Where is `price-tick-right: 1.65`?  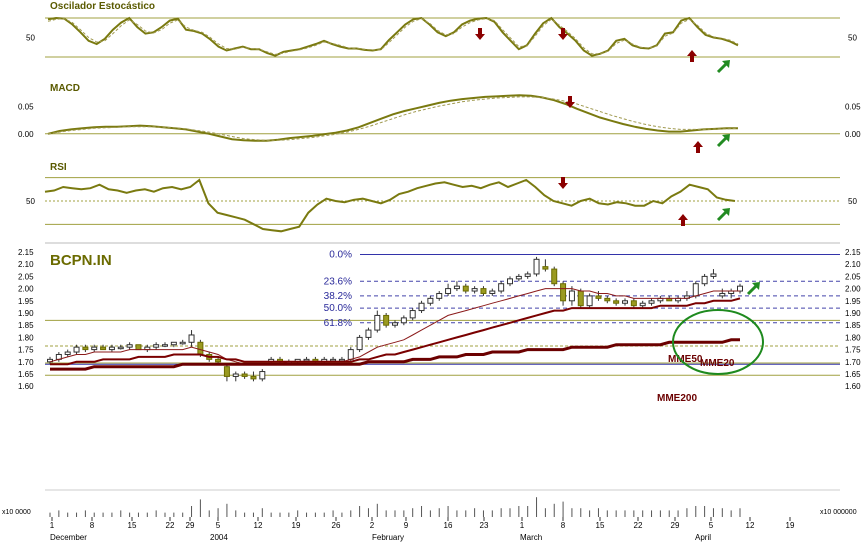
price-tick-right: 1.65 is located at coordinates (853, 374).